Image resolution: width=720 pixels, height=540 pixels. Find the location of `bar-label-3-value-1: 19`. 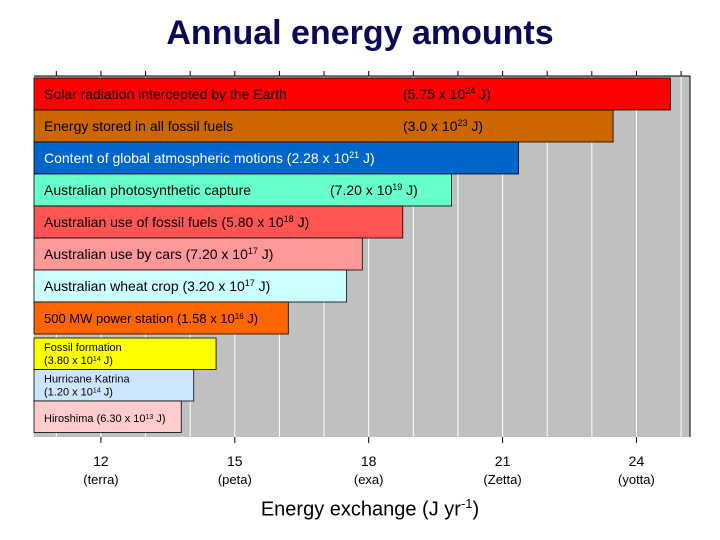

bar-label-3-value-1: 19 is located at coordinates (397, 187).